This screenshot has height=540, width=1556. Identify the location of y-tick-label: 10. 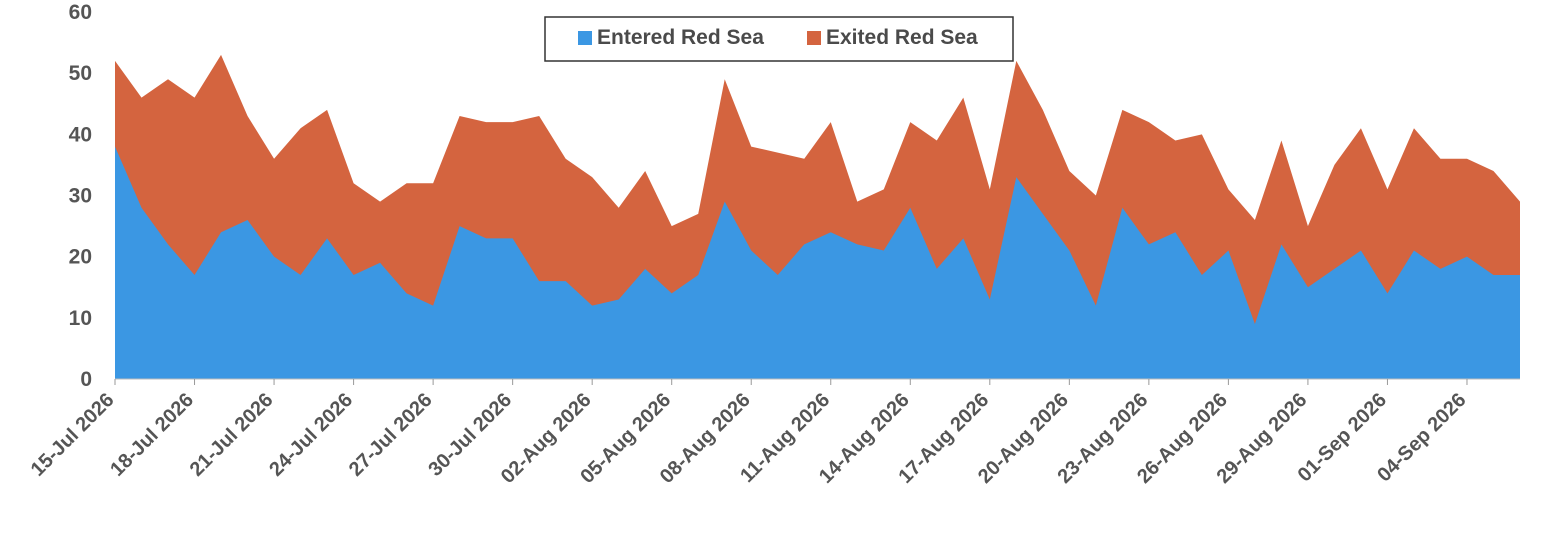
(80, 318).